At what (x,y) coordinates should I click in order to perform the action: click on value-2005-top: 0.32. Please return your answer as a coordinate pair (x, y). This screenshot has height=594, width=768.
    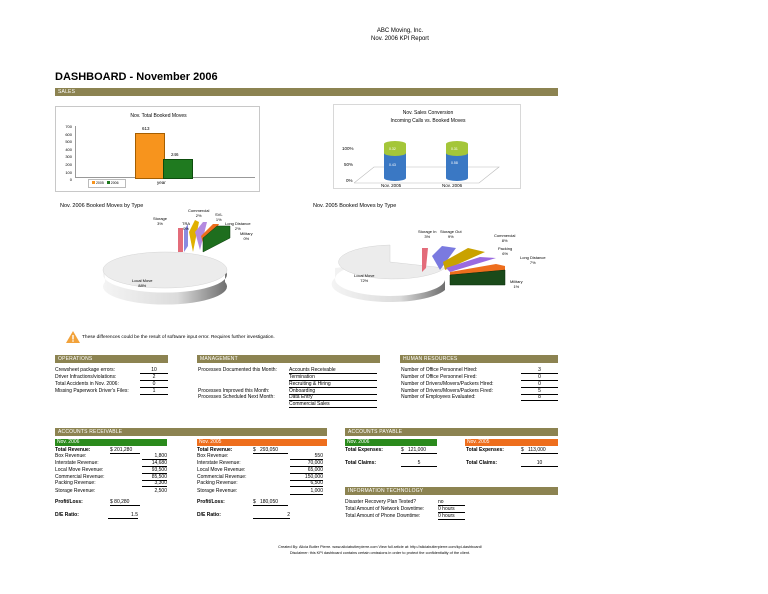
    Looking at the image, I should click on (392, 149).